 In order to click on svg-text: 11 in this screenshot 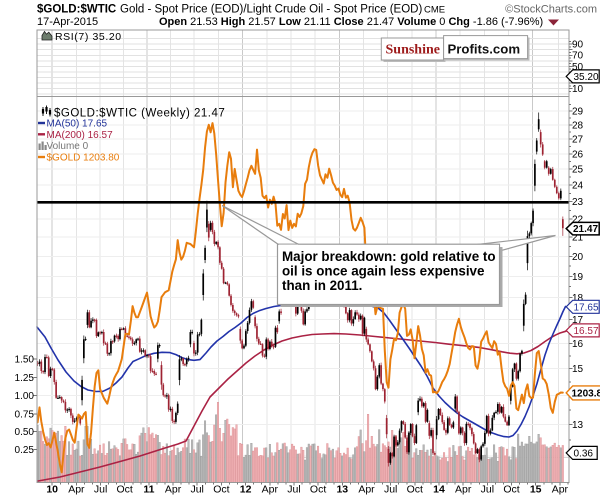, I will do `click(148, 490)`.